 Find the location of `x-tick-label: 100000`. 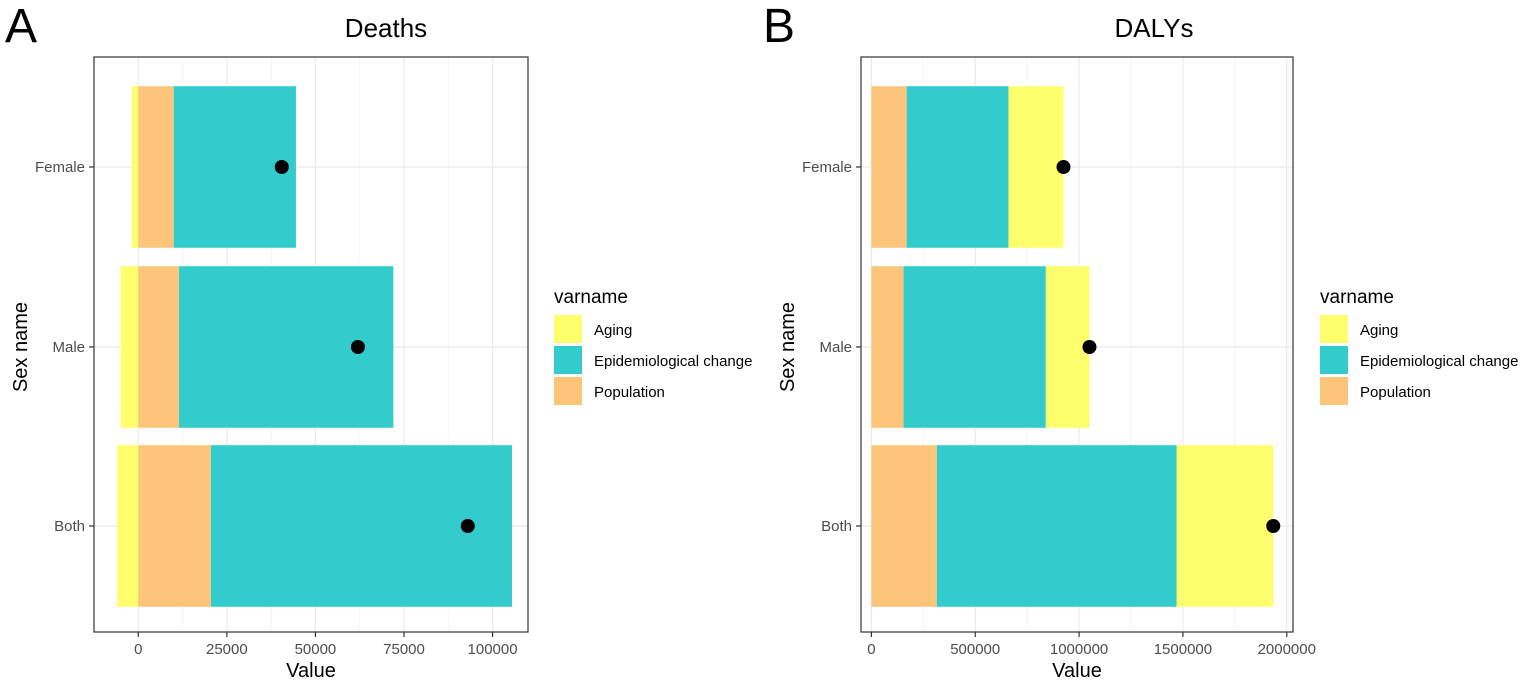

x-tick-label: 100000 is located at coordinates (493, 649).